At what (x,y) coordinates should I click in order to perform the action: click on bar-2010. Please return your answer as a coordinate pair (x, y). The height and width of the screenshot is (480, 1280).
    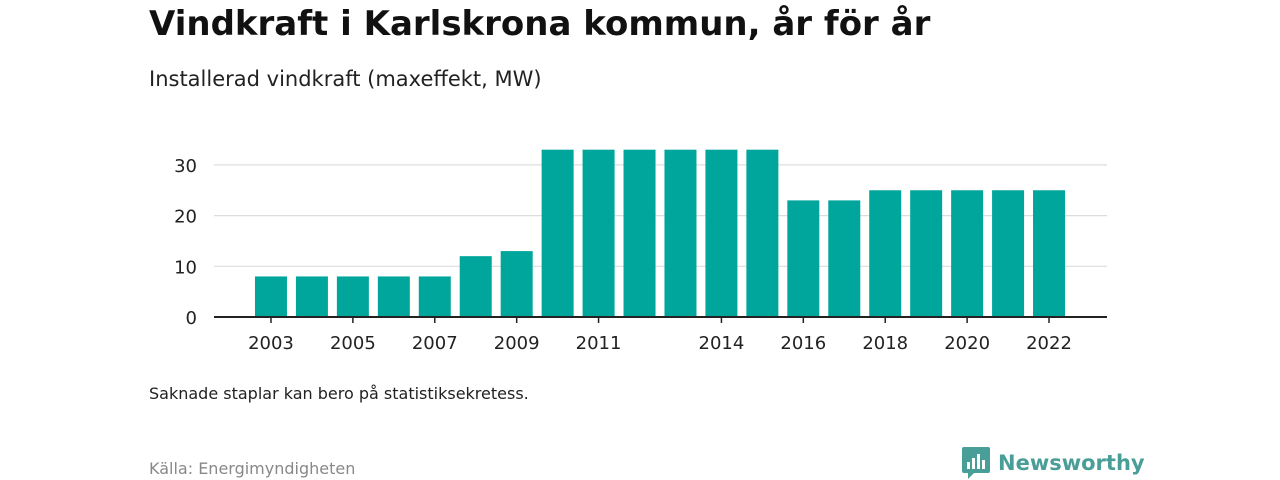
    Looking at the image, I should click on (557, 233).